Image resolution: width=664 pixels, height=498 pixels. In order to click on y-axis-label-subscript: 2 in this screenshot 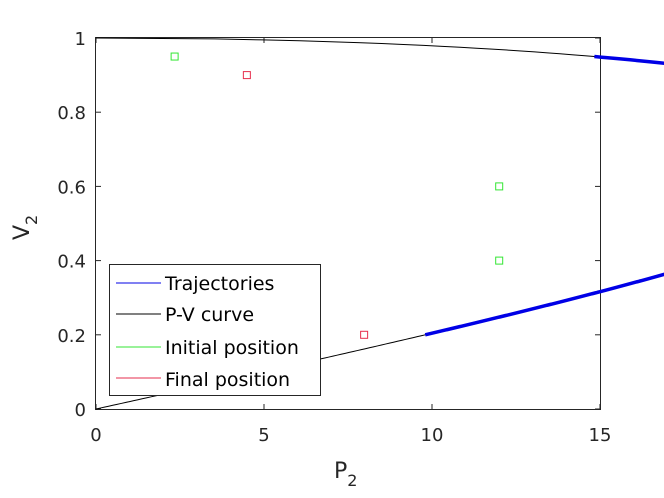, I will do `click(31, 220)`.